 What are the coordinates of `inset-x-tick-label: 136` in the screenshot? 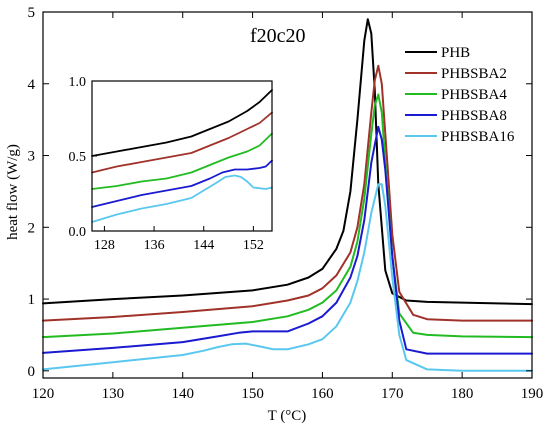 It's located at (154, 245).